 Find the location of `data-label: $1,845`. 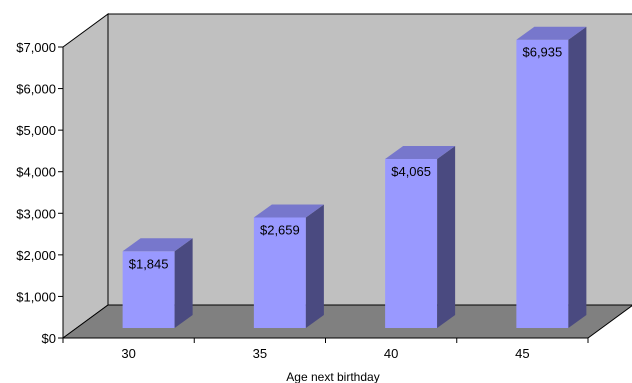

data-label: $1,845 is located at coordinates (149, 263).